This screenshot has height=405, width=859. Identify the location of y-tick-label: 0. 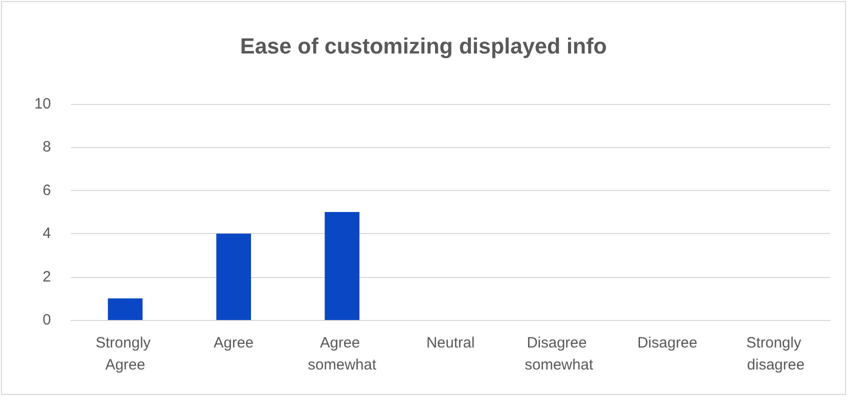
(46, 320).